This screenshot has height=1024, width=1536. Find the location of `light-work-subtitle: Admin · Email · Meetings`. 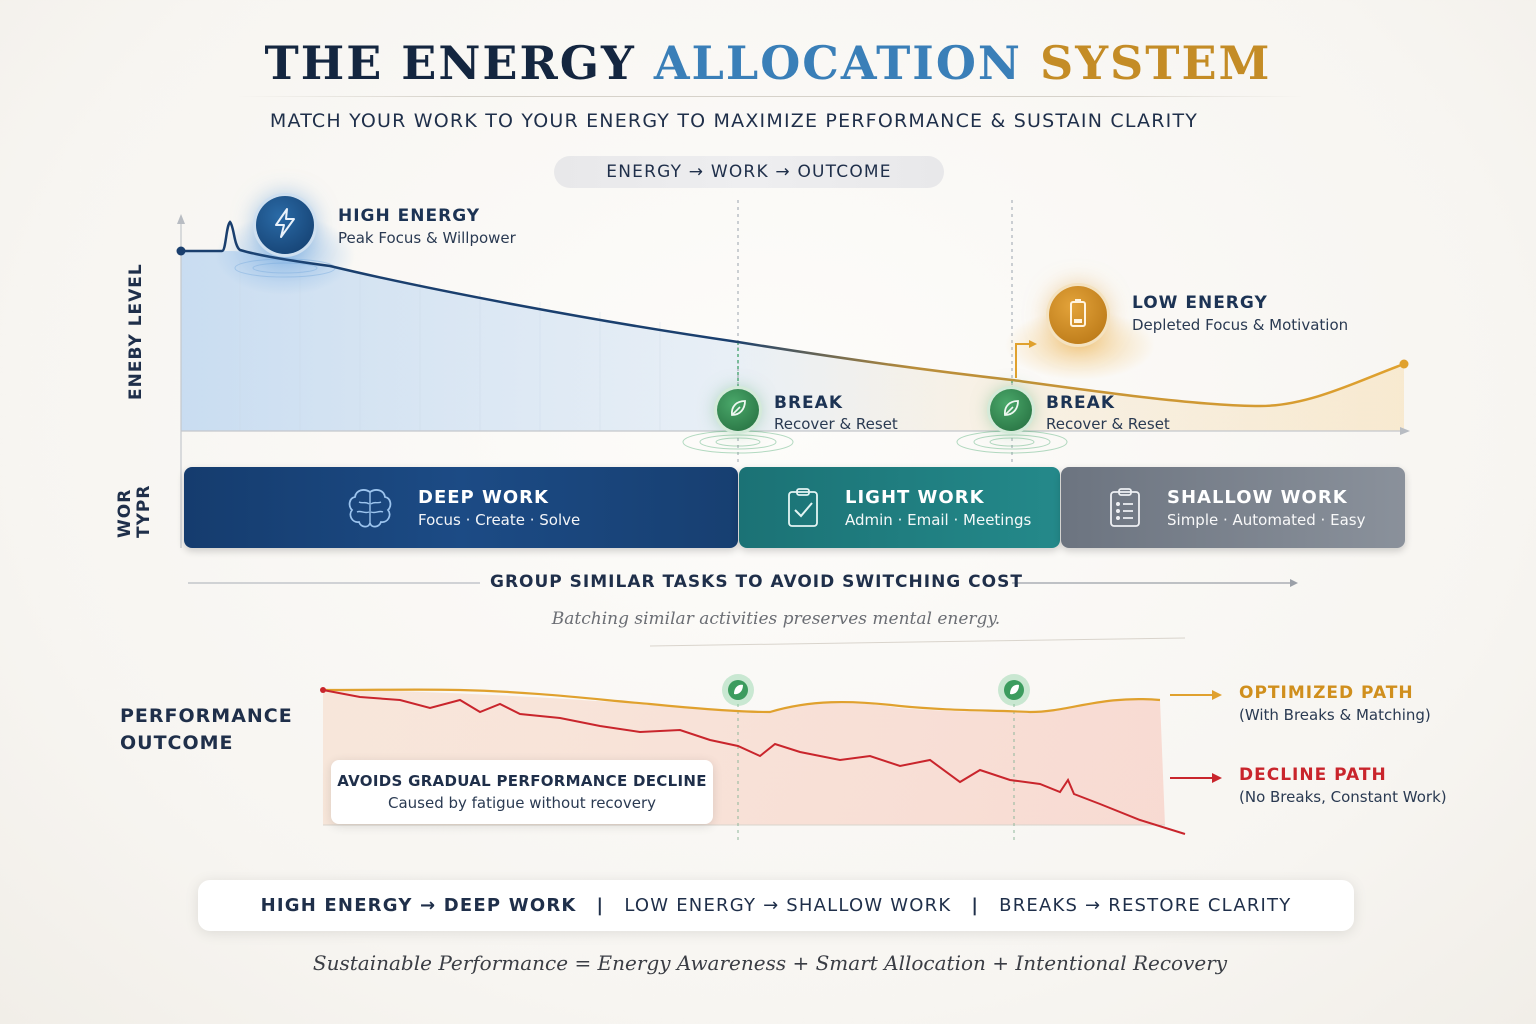

light-work-subtitle: Admin · Email · Meetings is located at coordinates (938, 519).